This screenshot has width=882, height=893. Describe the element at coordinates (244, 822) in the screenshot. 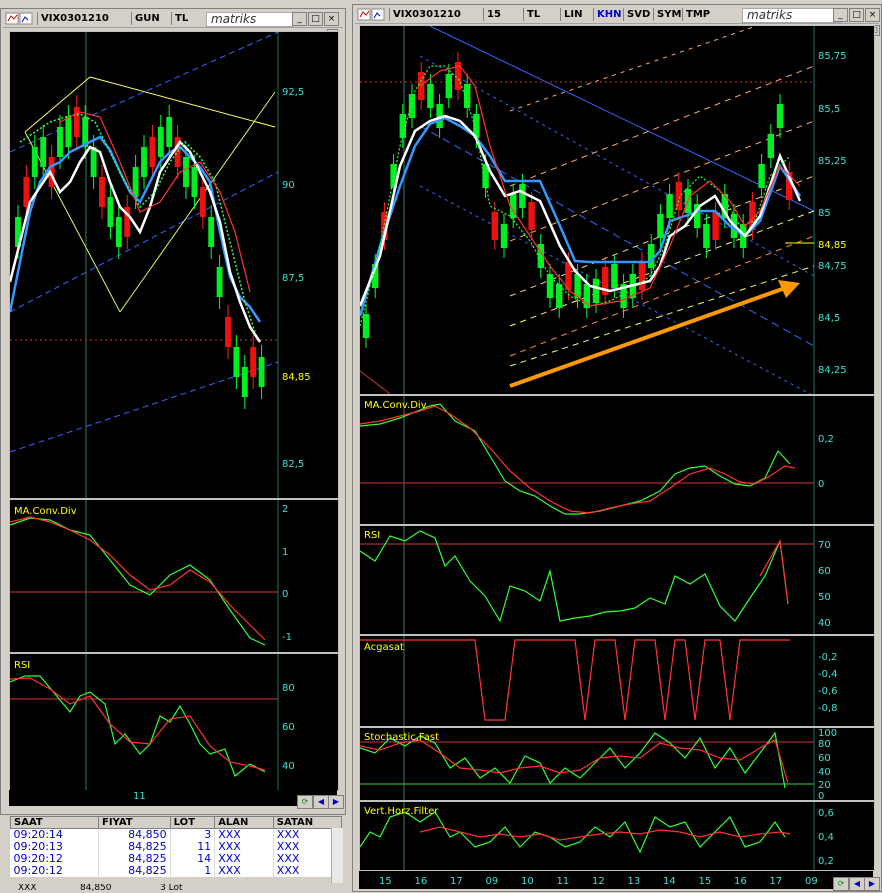

I see `col-header: ALAN` at that location.